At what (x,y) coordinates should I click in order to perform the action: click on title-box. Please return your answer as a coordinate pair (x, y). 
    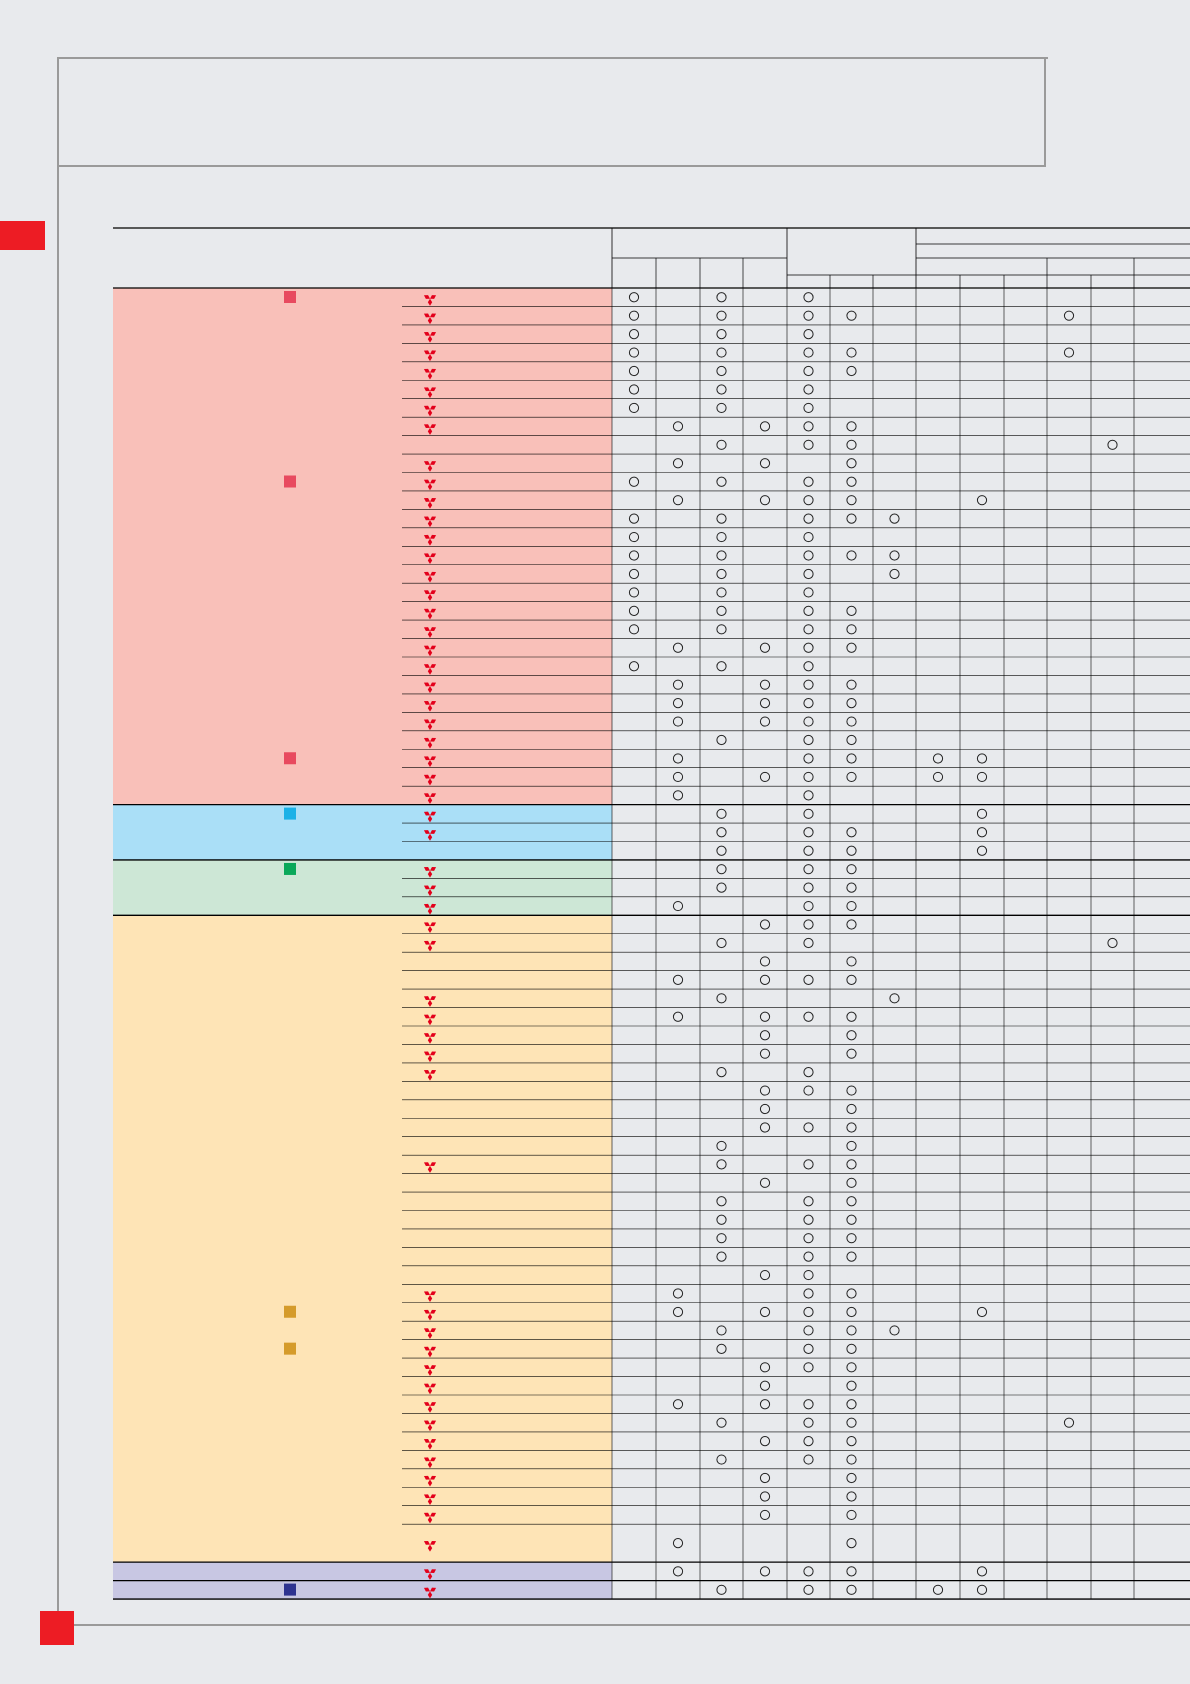
    Looking at the image, I should click on (551, 112).